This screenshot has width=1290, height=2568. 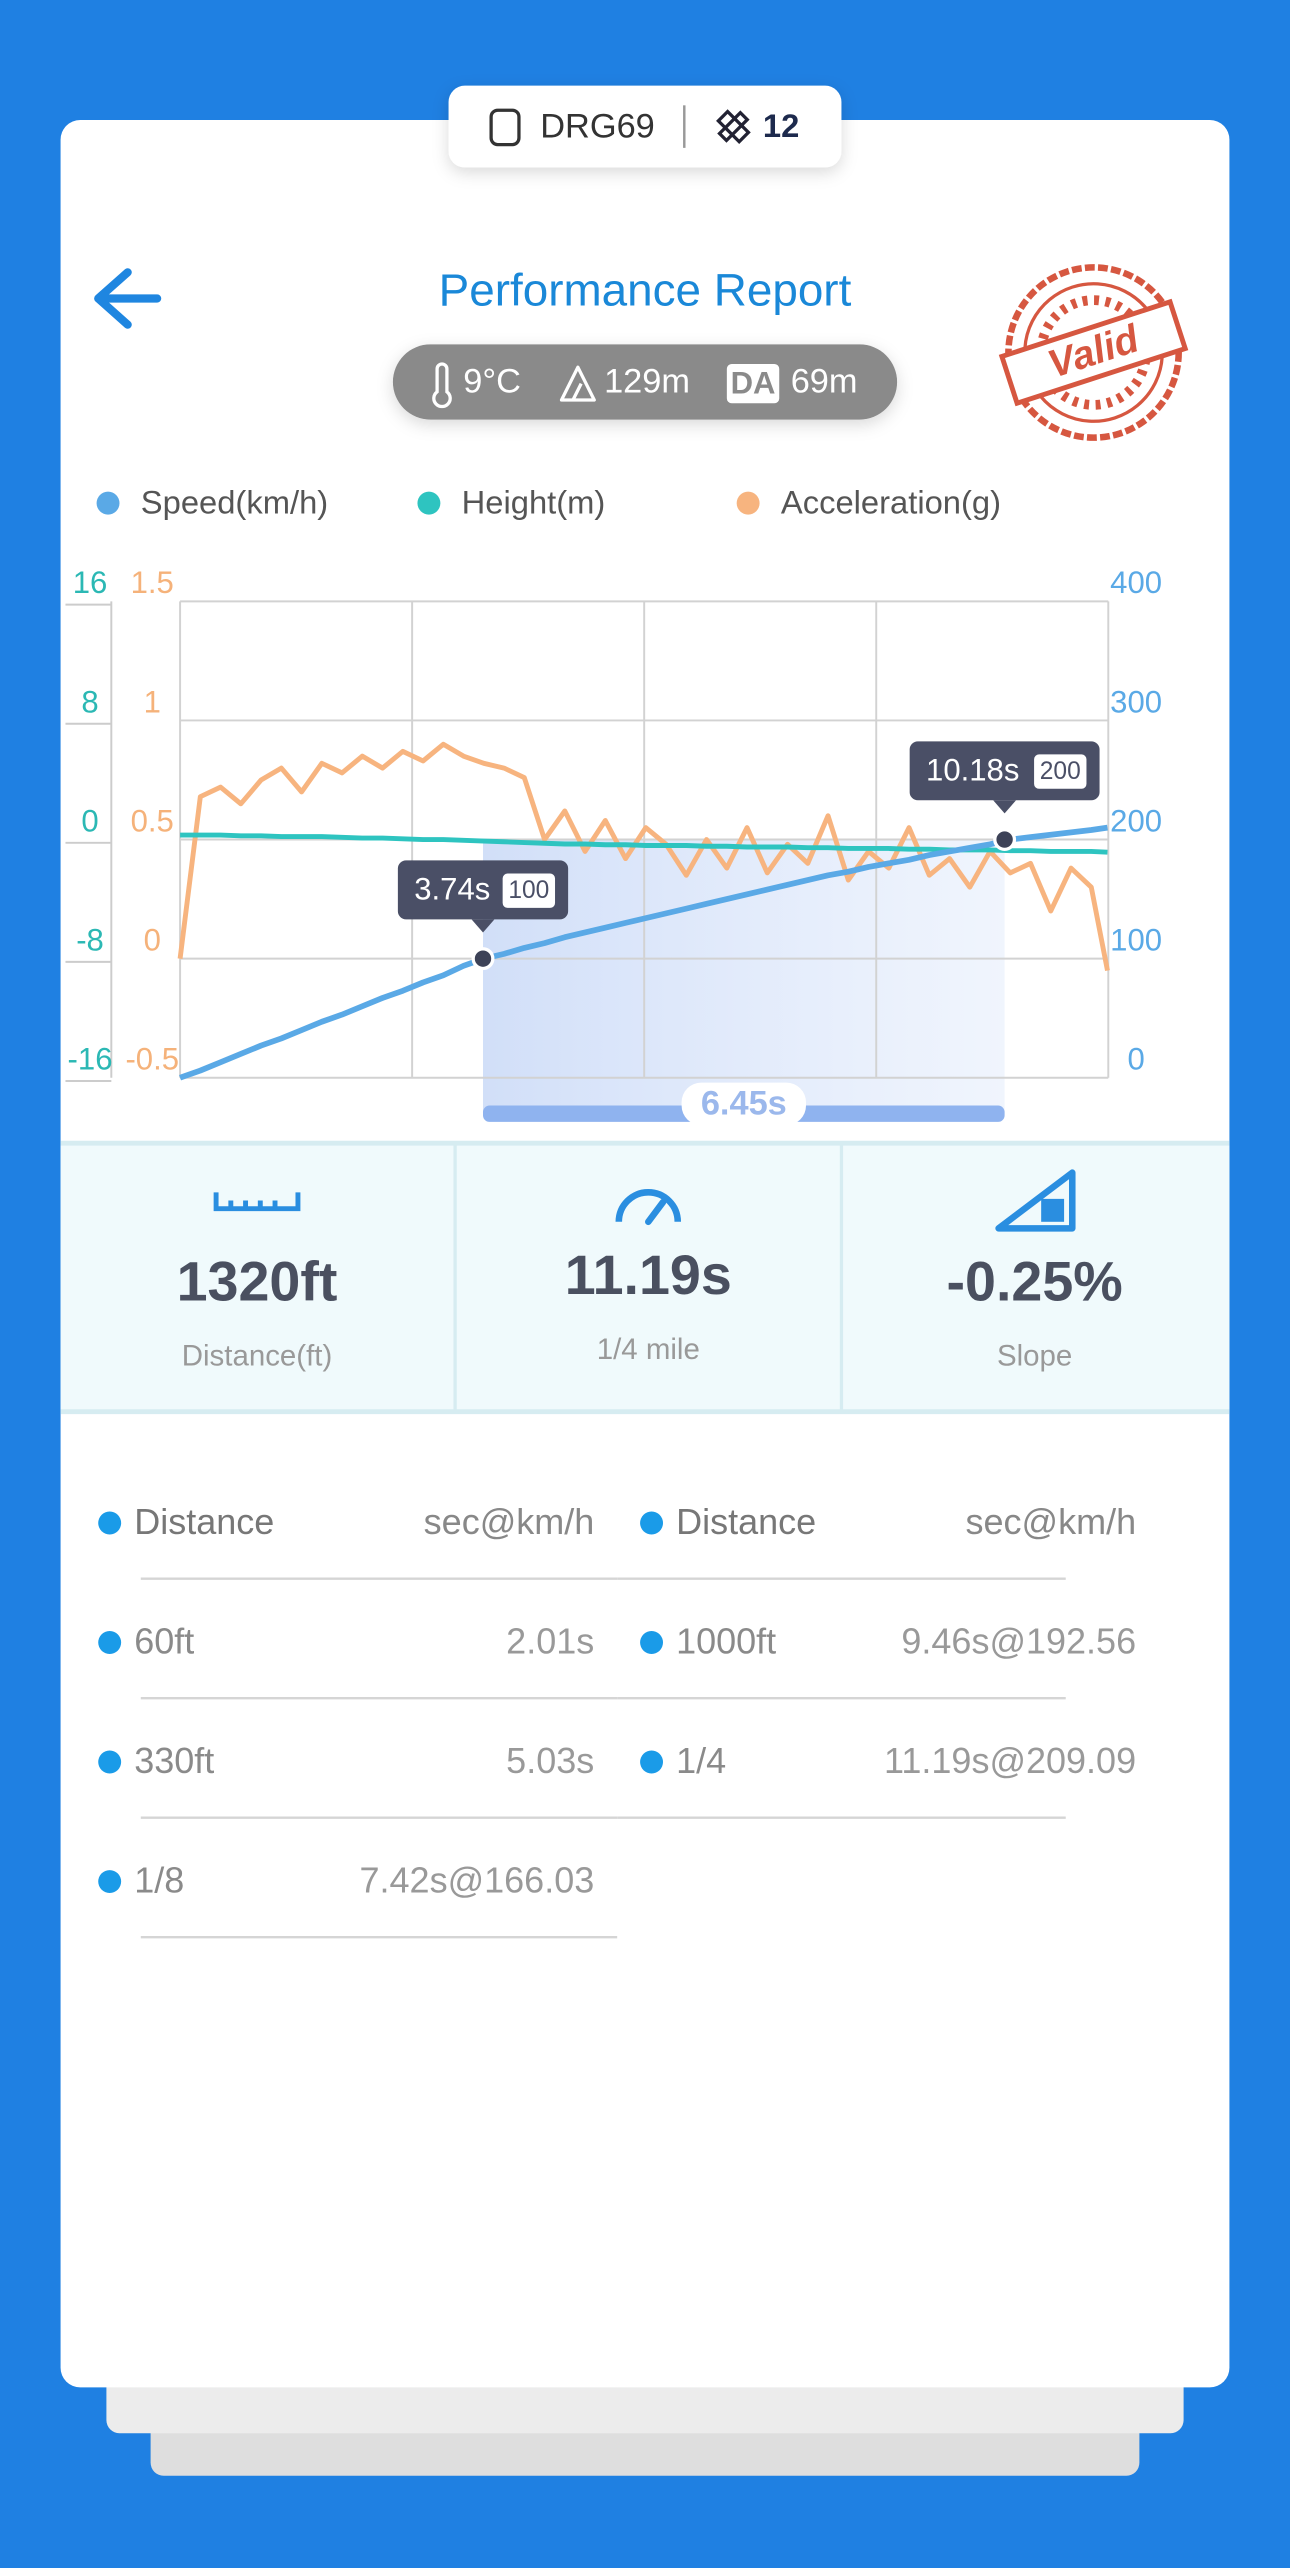 I want to click on y2-tick-label: 100, so click(x=1136, y=939).